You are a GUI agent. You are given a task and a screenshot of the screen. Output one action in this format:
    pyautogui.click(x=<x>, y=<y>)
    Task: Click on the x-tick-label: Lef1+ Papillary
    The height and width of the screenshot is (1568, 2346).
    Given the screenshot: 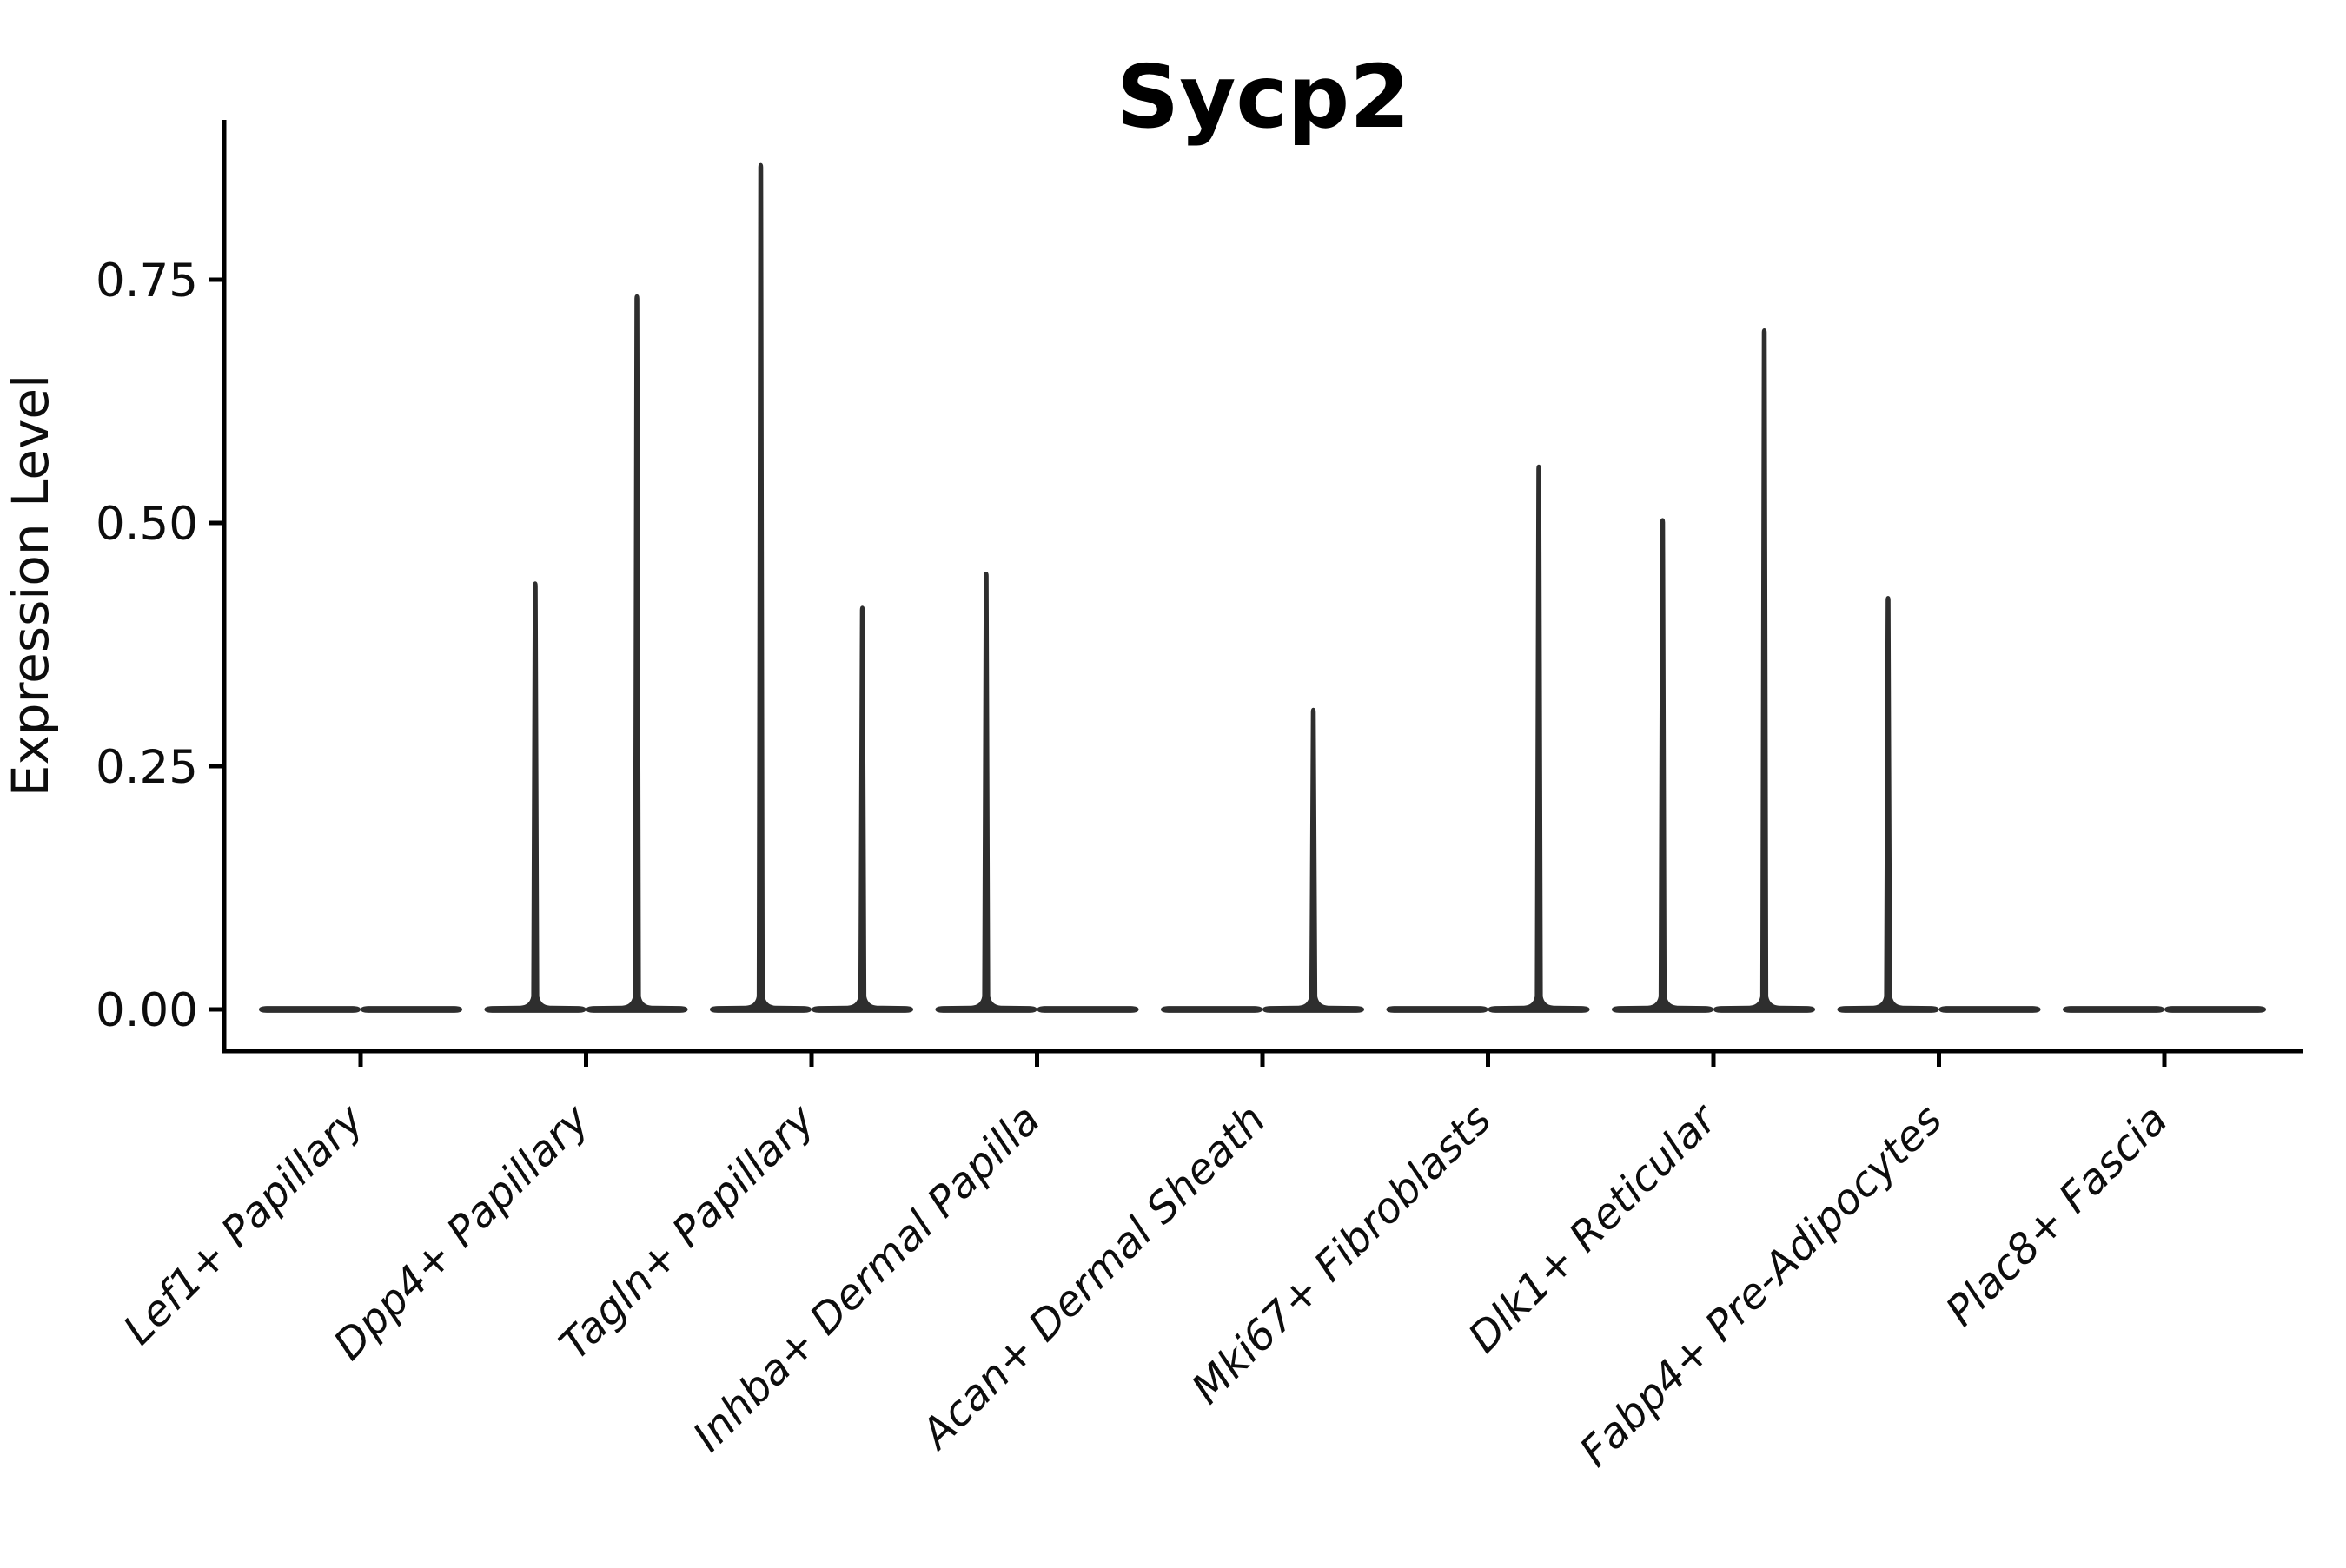 What is the action you would take?
    pyautogui.click(x=244, y=1224)
    